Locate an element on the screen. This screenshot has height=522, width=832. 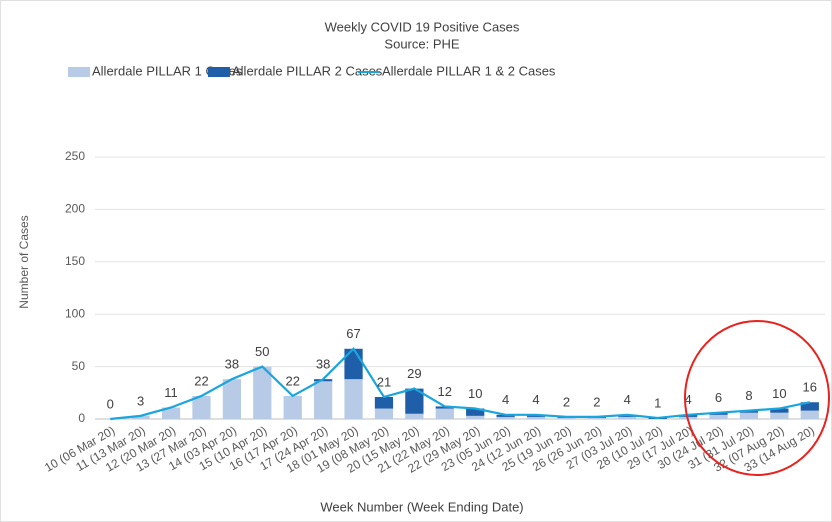
y-tick-label: 200 is located at coordinates (75, 209).